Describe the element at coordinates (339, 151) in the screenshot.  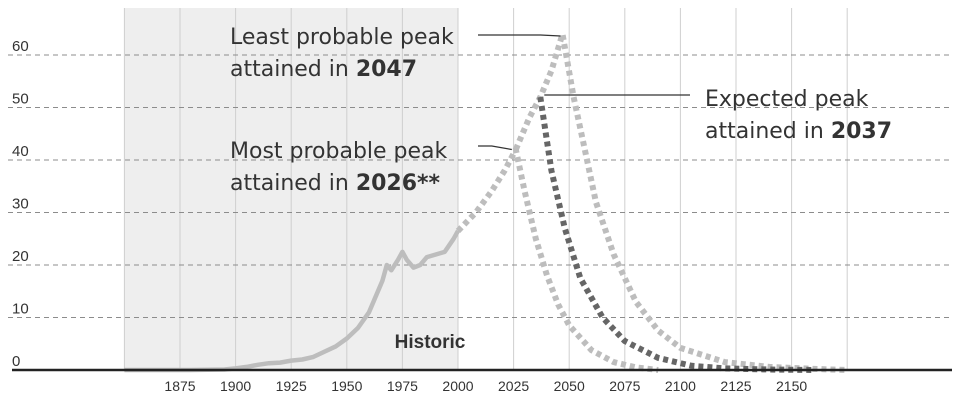
I see `annotation-line1: Most probable peak` at that location.